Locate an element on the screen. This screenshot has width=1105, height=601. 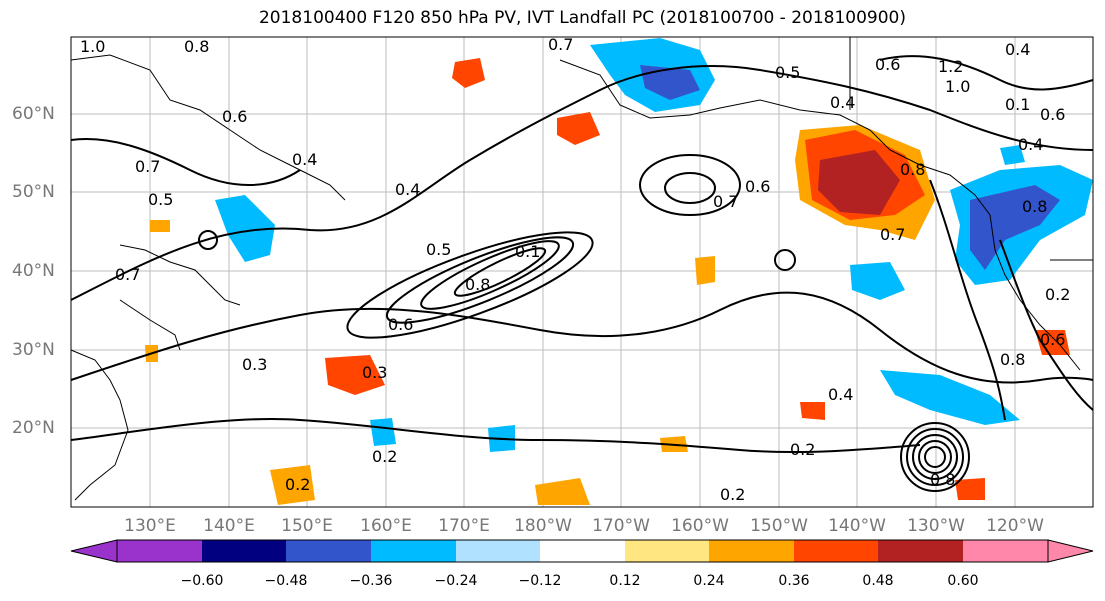
lon-label: 180°W is located at coordinates (543, 526).